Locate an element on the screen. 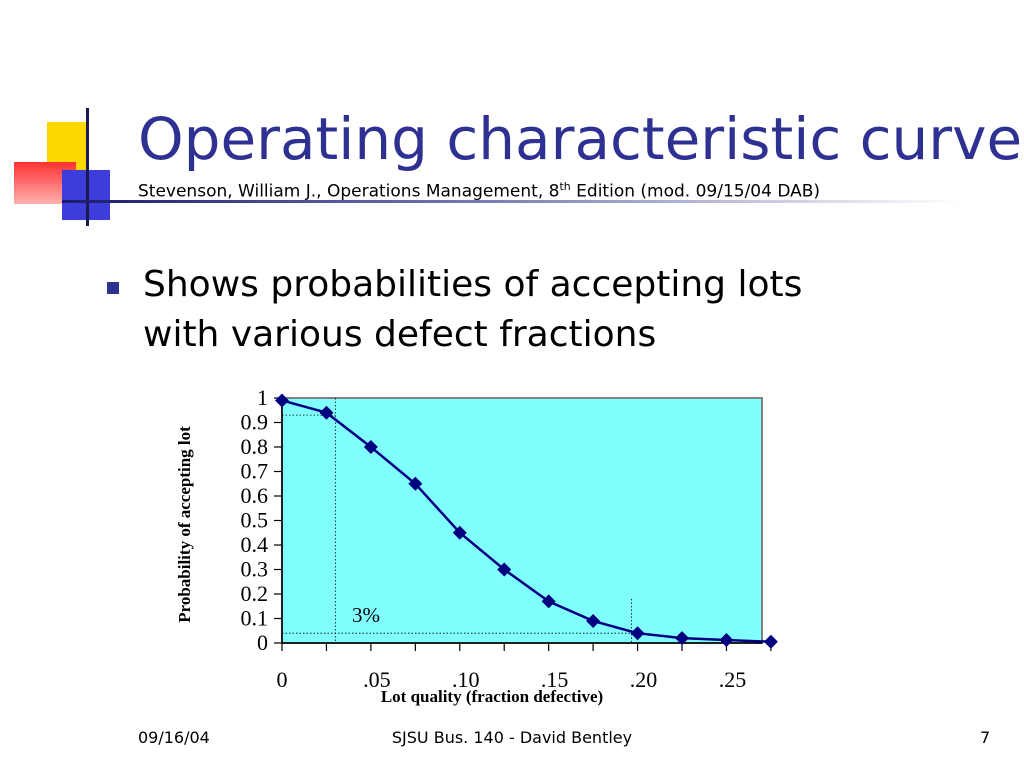 This screenshot has height=768, width=1024. y-tick-label: 0.4 is located at coordinates (255, 544).